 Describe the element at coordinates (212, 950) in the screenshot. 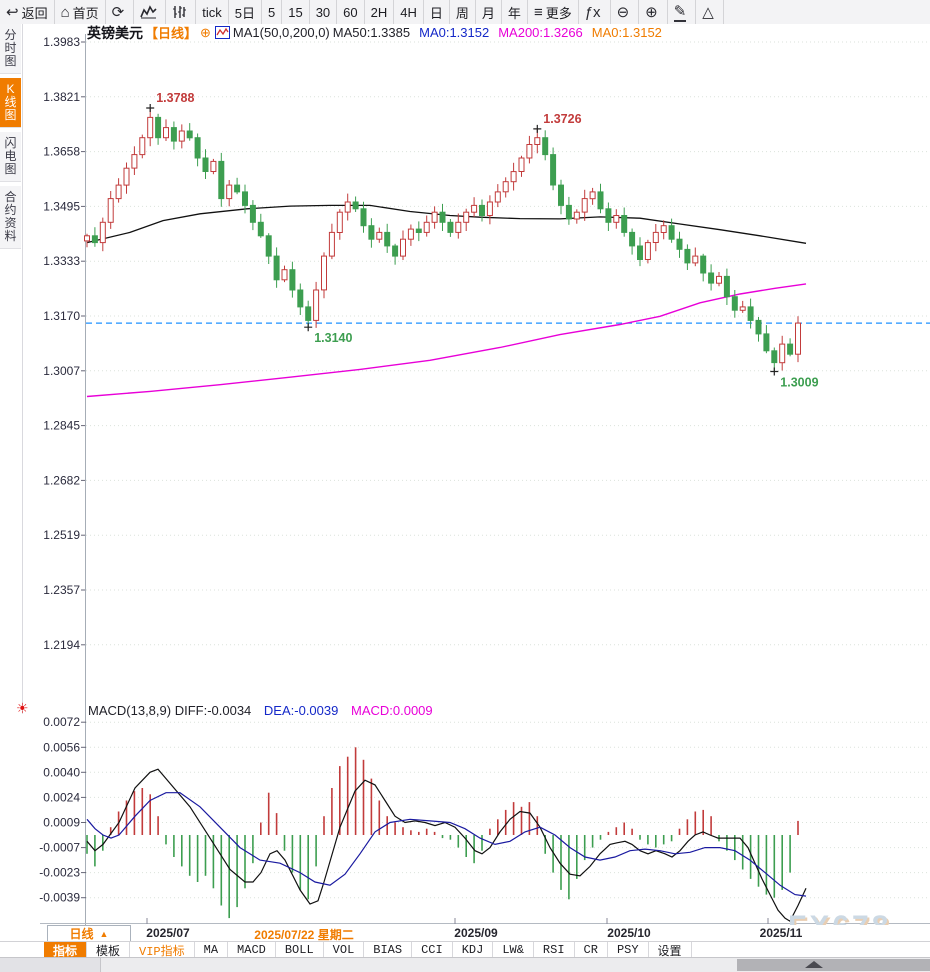

I see `indicator-tab-MA: MA` at that location.